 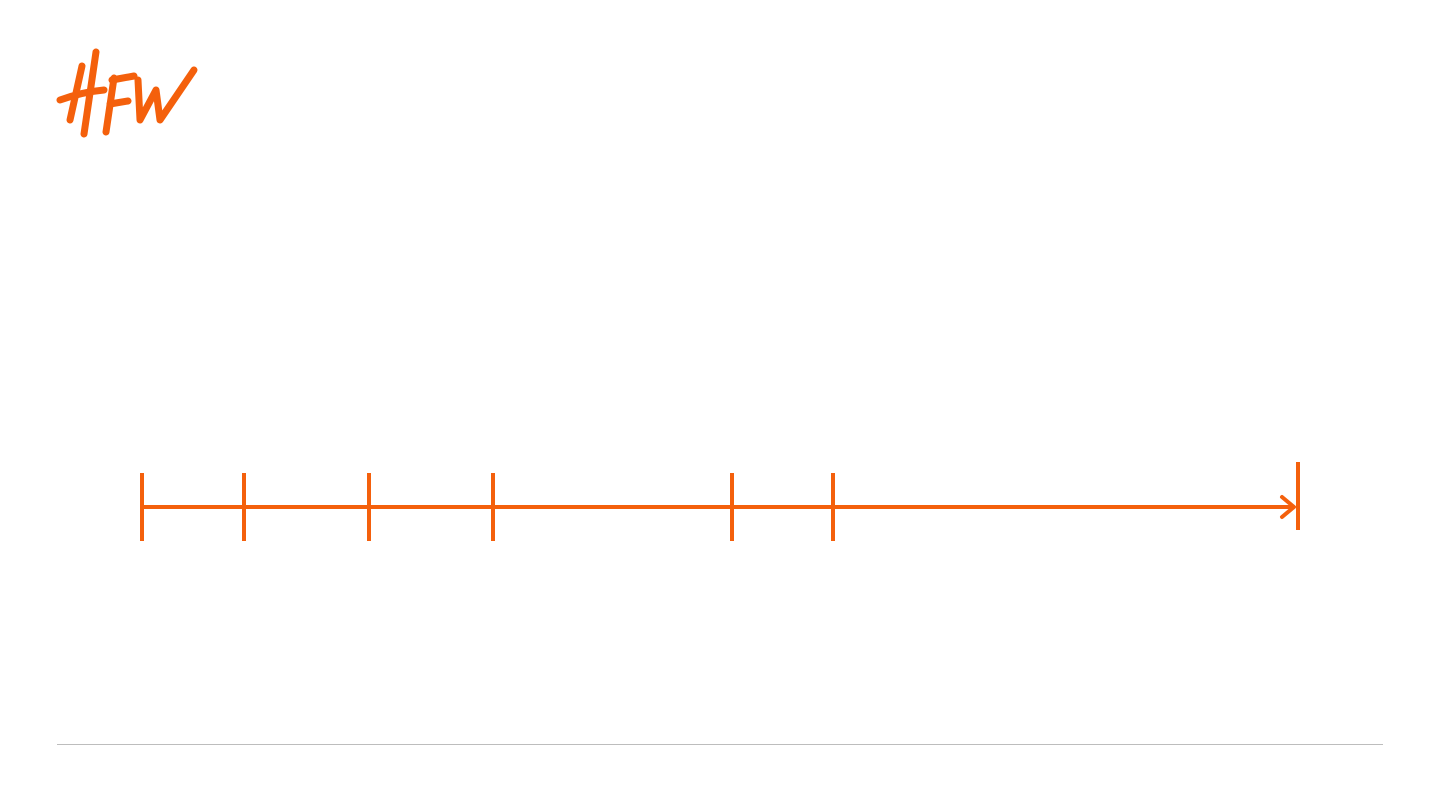 I want to click on hfw-logo, so click(x=127, y=93).